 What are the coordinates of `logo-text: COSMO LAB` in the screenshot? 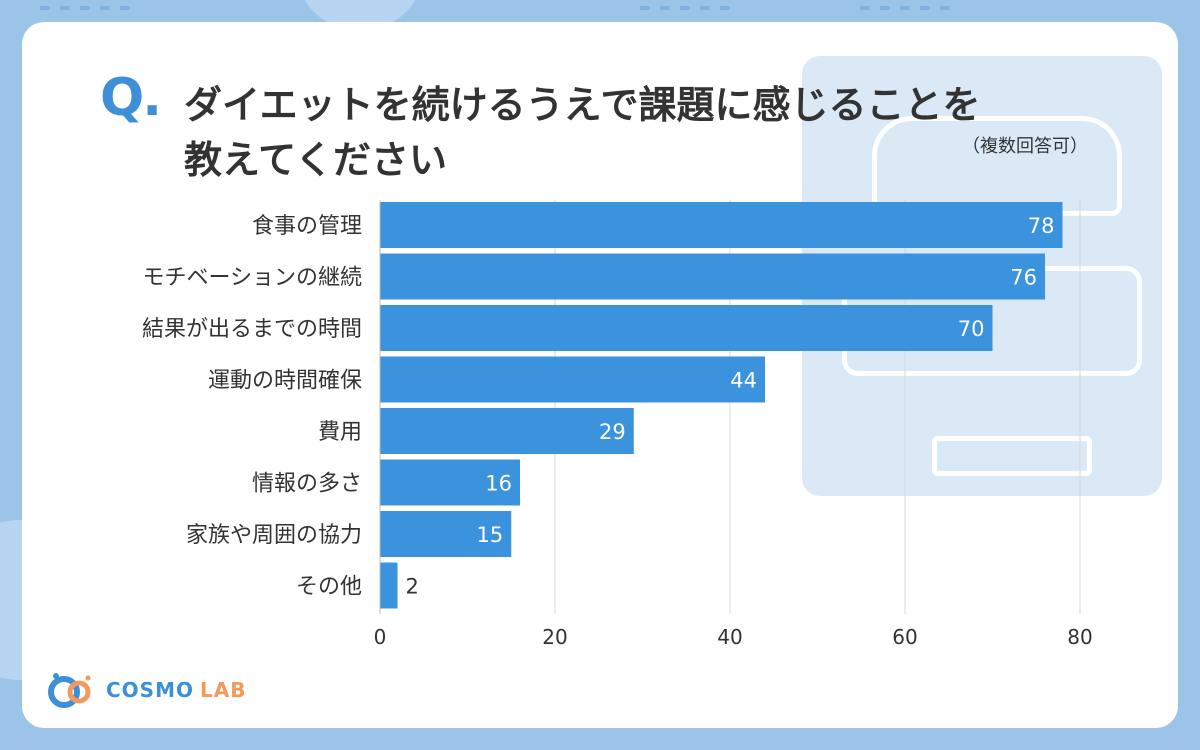 It's located at (176, 690).